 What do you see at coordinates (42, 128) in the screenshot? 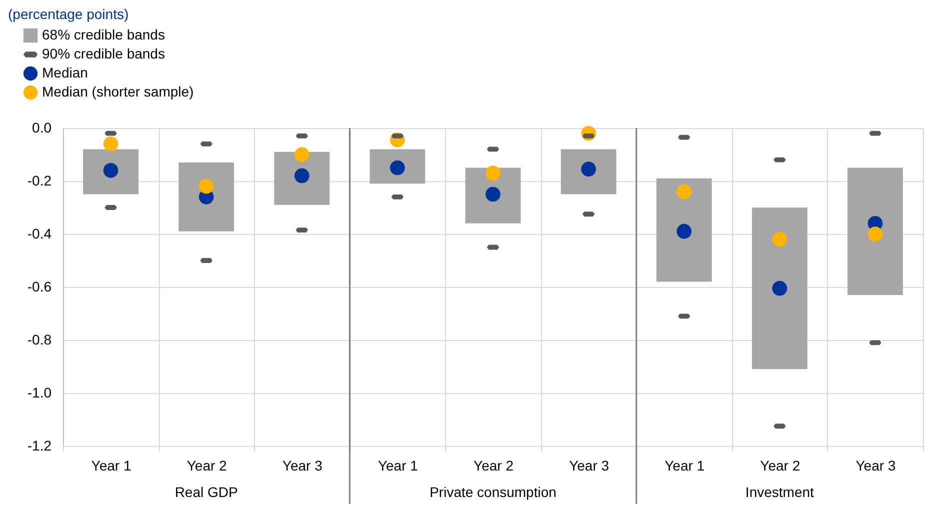
I see `y-tick-label: 0.0` at bounding box center [42, 128].